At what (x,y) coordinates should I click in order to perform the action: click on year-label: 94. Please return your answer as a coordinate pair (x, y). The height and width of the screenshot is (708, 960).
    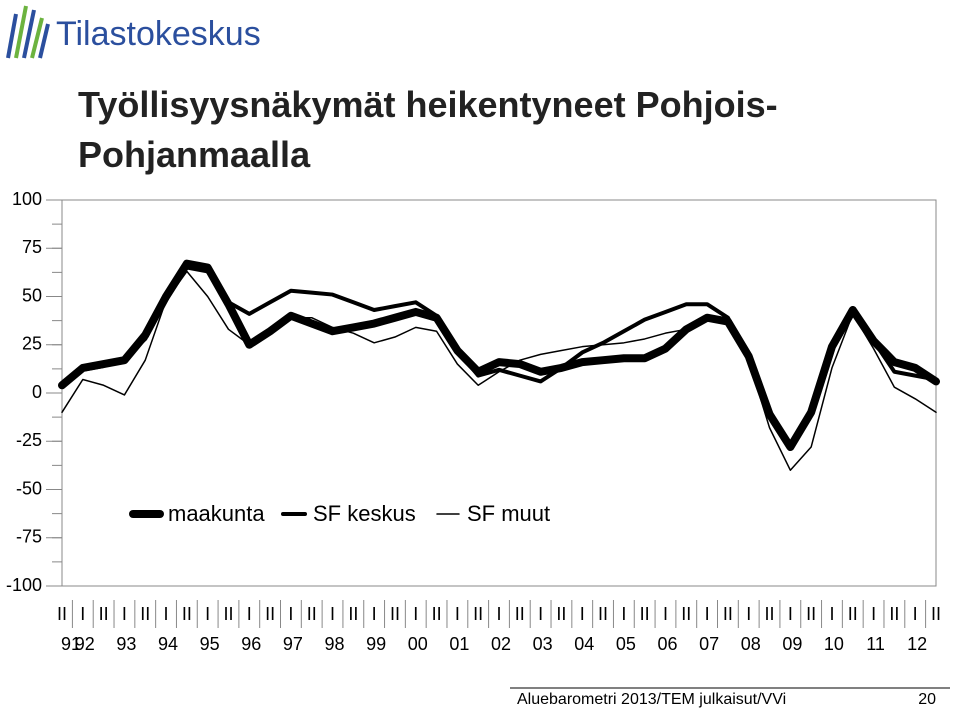
    Looking at the image, I should click on (168, 644).